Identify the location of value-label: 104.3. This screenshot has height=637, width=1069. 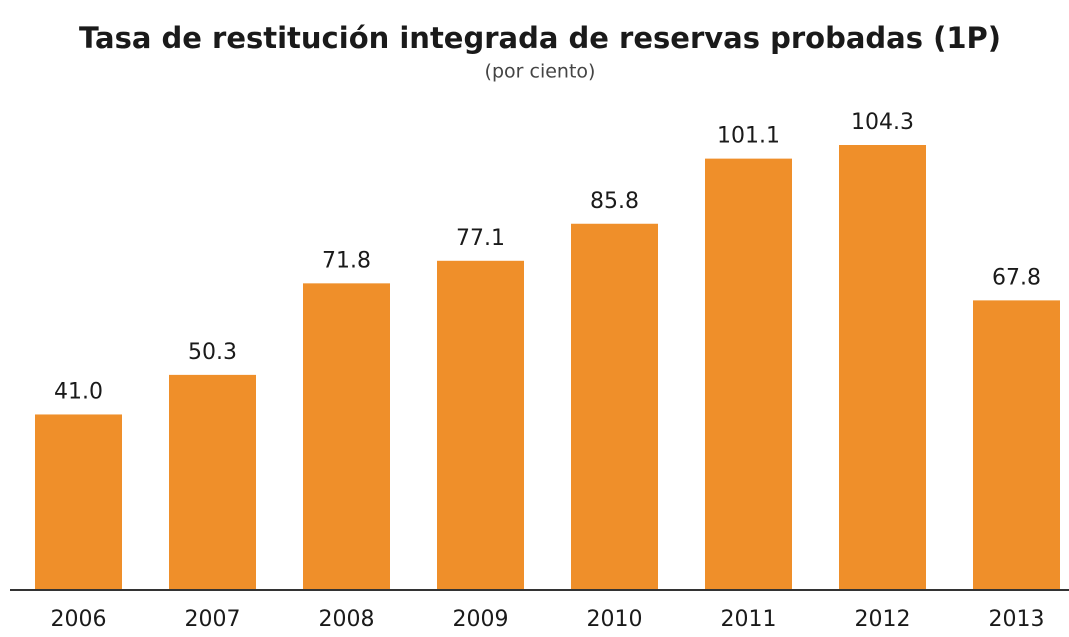
(882, 122).